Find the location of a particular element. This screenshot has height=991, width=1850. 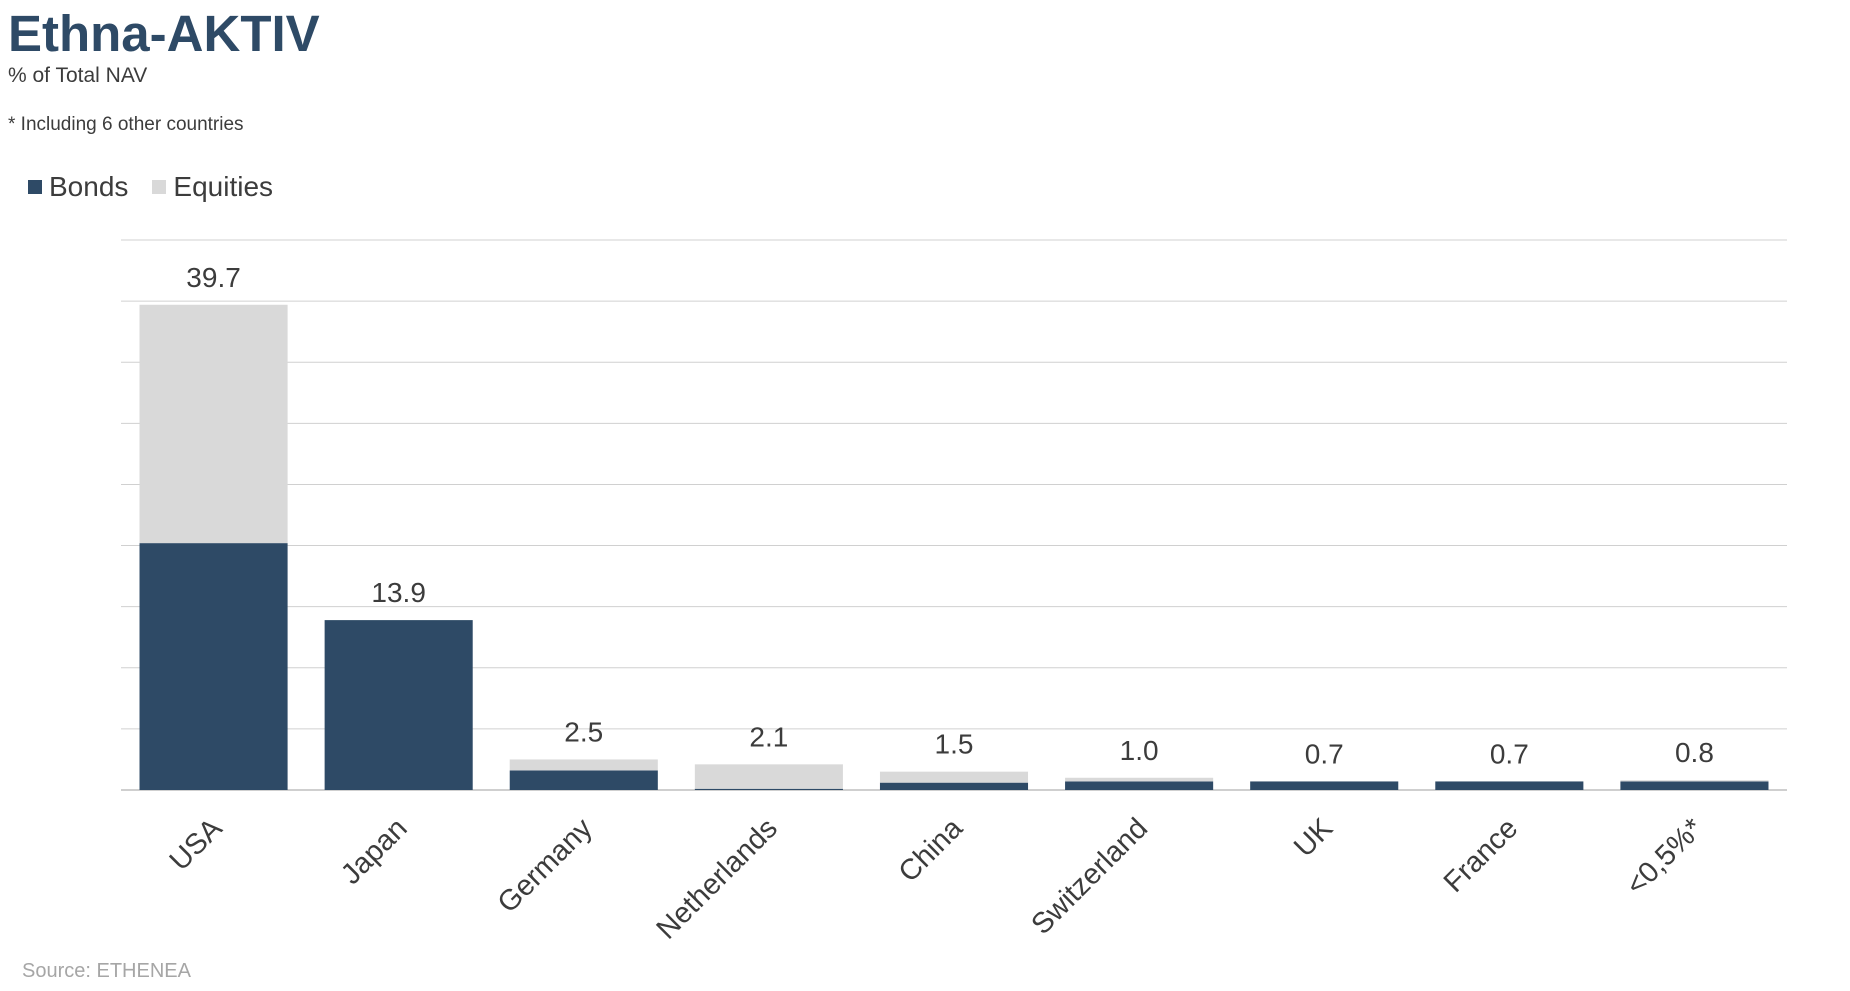

x-tick-label: Japan is located at coordinates (374, 851).